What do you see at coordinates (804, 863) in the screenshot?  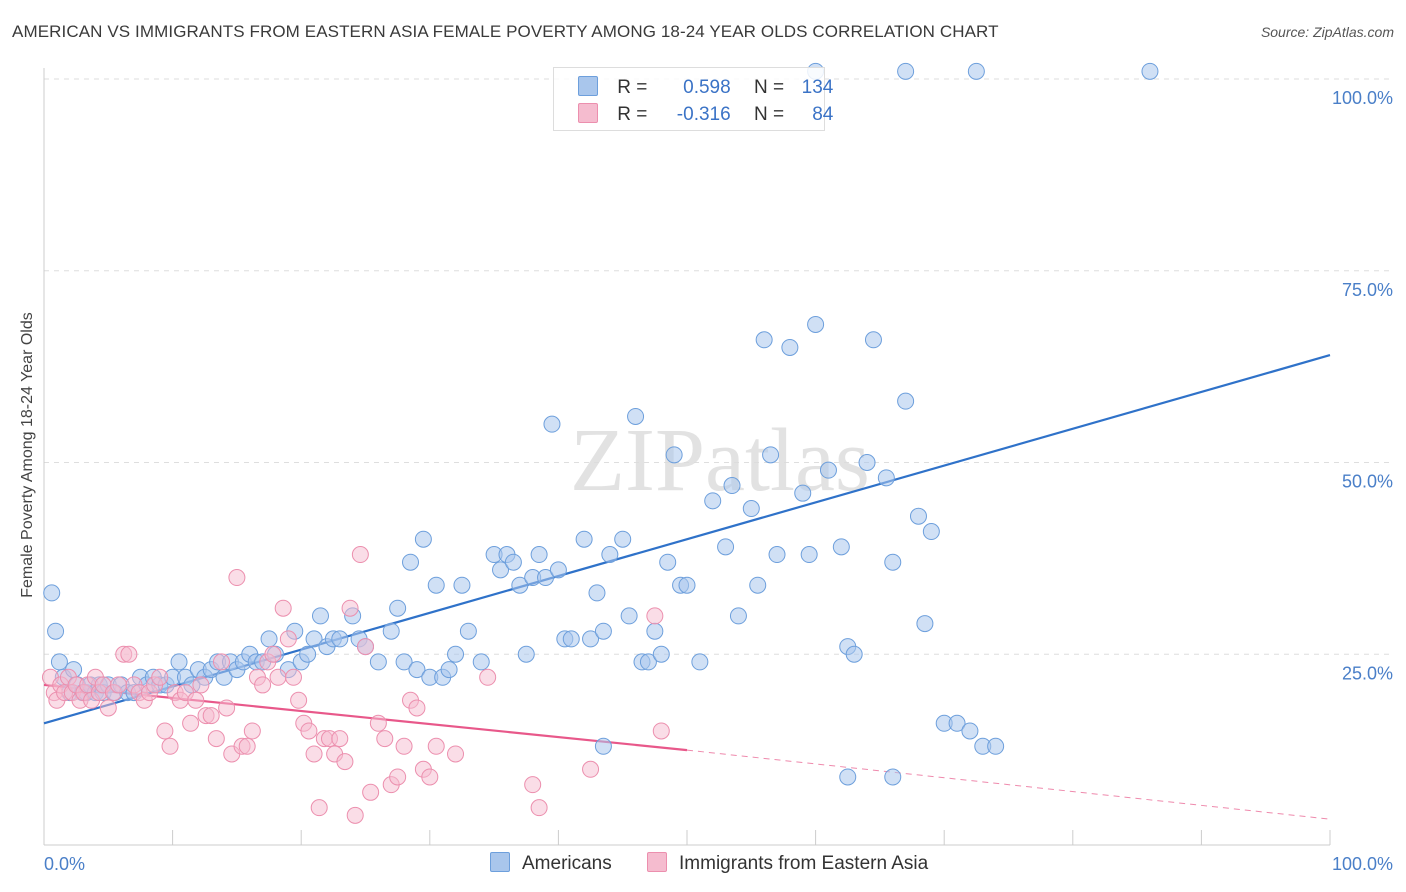 I see `legend-immigrants-label: Immigrants from Eastern Asia` at bounding box center [804, 863].